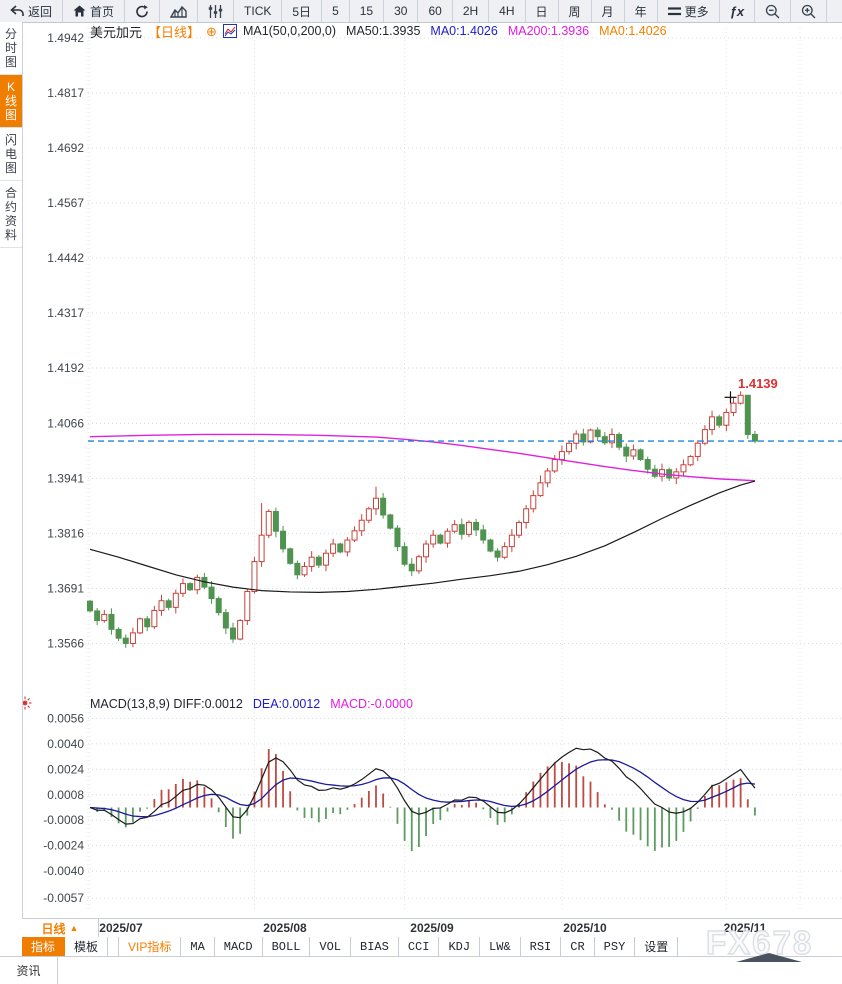 This screenshot has width=842, height=984. Describe the element at coordinates (63, 846) in the screenshot. I see `macd-axis-label: -0.0024` at that location.